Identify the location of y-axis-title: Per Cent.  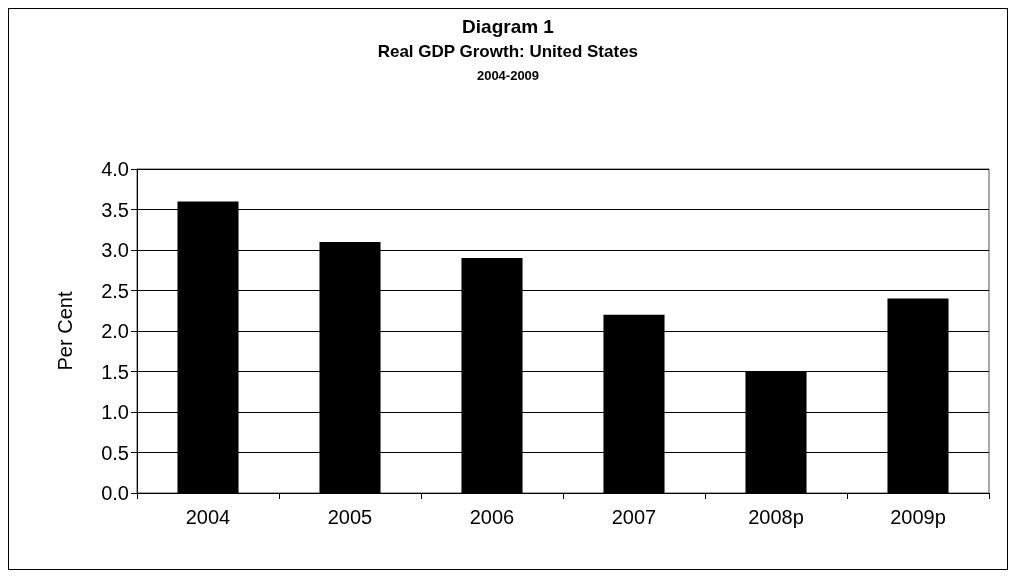
(65, 331).